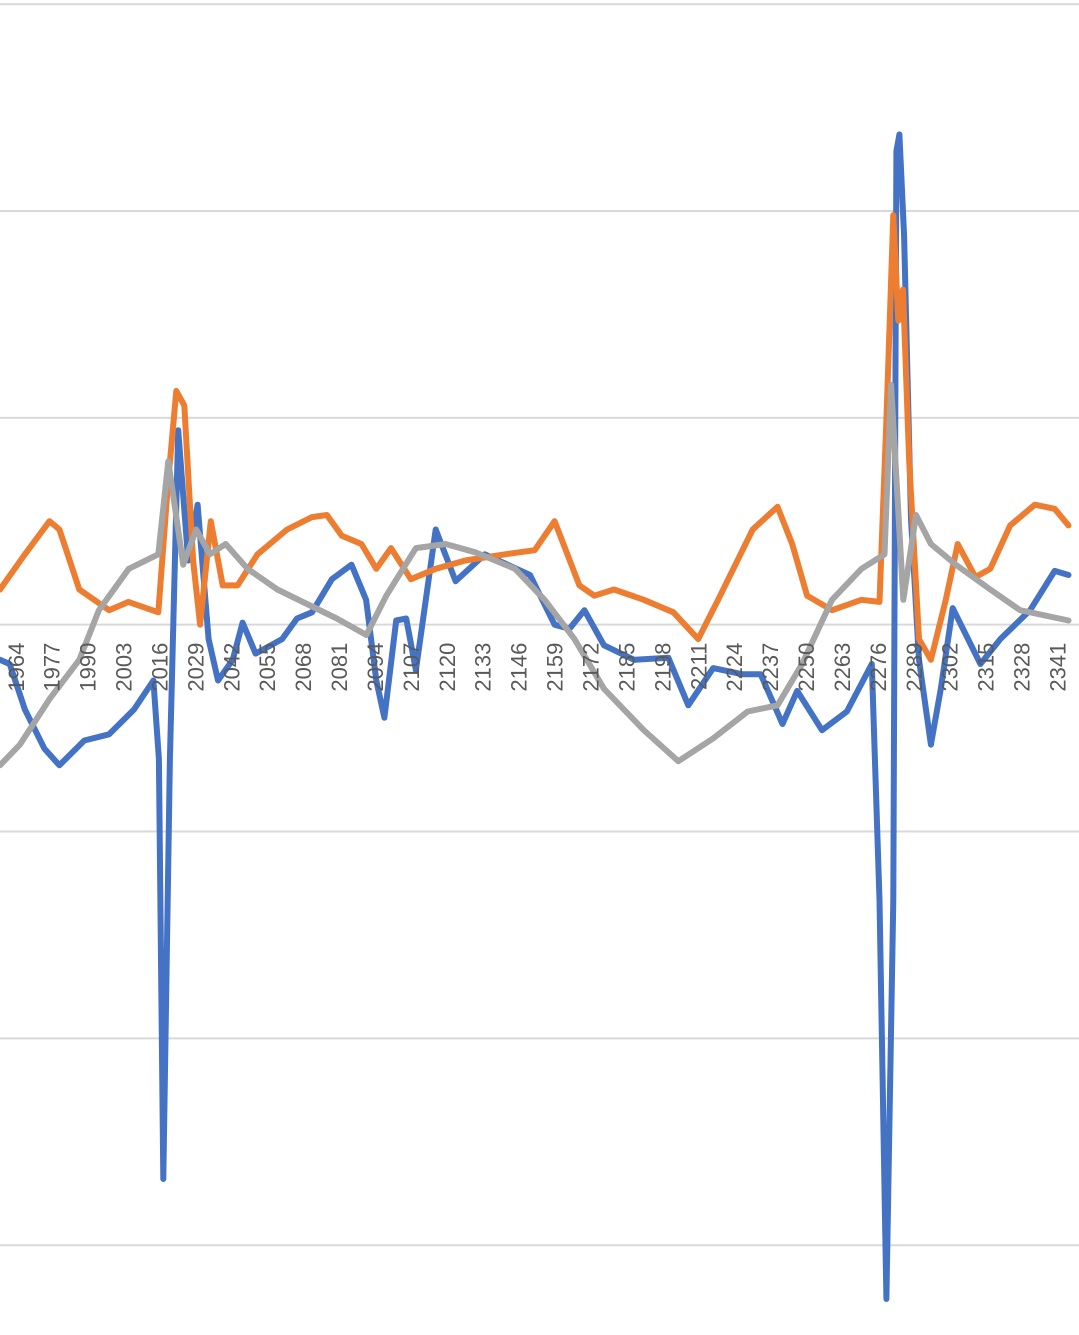 The height and width of the screenshot is (1335, 1079). I want to click on x-tick-label: 2276, so click(878, 667).